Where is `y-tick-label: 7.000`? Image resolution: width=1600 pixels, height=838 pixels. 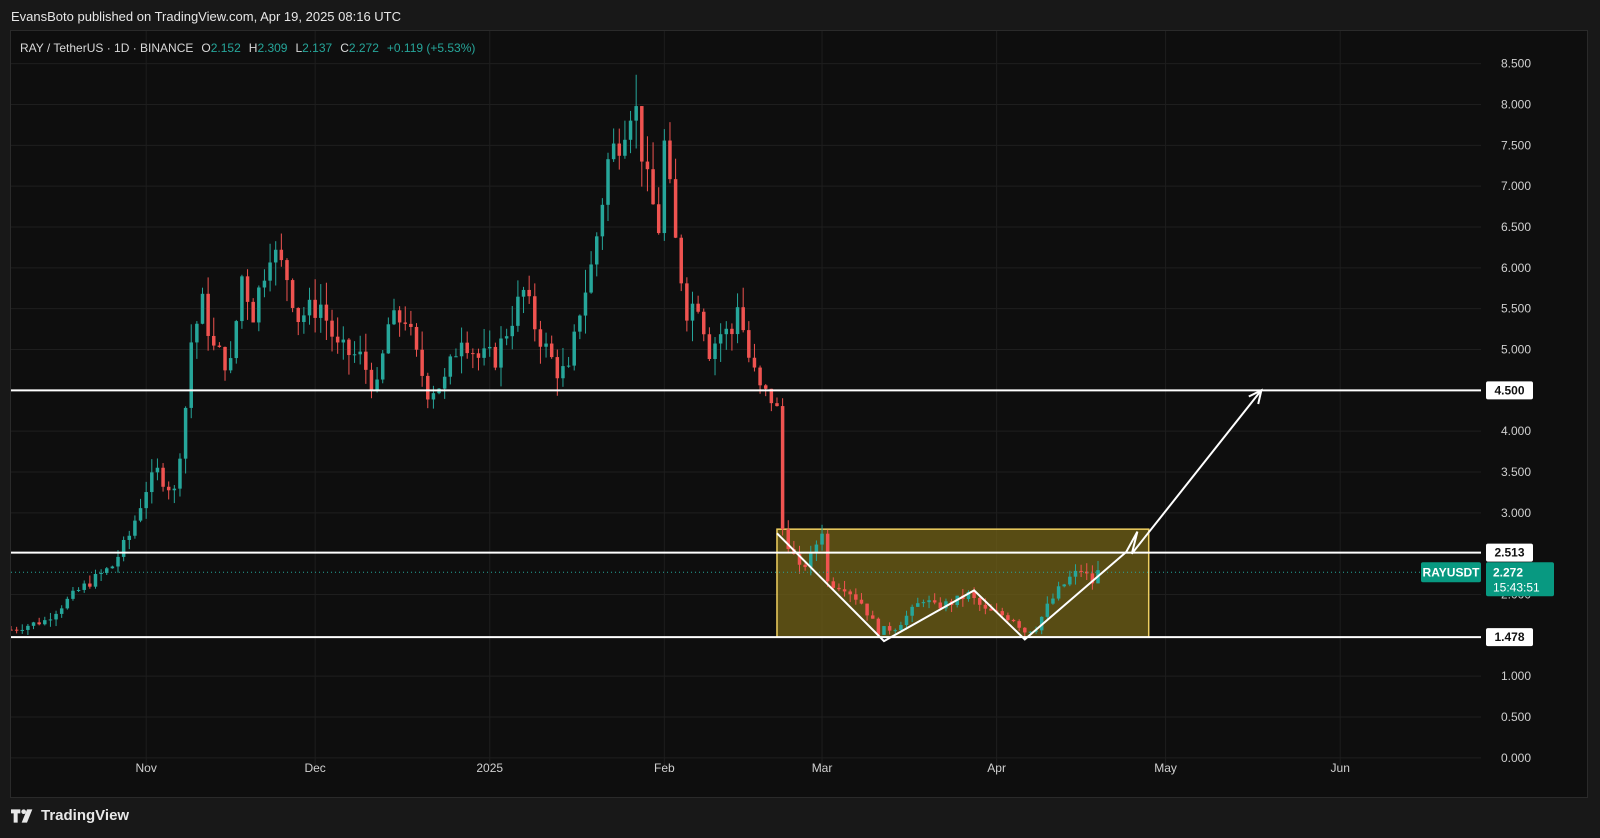
y-tick-label: 7.000 is located at coordinates (1516, 186).